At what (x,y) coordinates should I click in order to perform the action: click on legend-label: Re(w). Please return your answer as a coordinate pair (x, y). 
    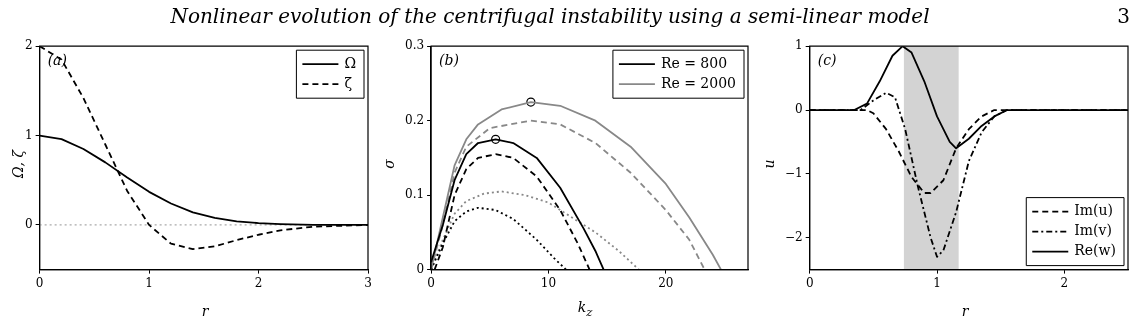
    Looking at the image, I should click on (1095, 250).